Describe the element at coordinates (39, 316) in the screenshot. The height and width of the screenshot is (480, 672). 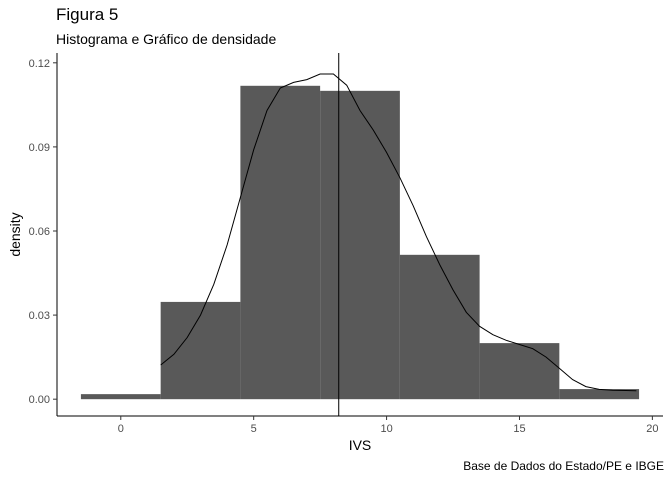
I see `y-tick-label-1: 0.03` at that location.